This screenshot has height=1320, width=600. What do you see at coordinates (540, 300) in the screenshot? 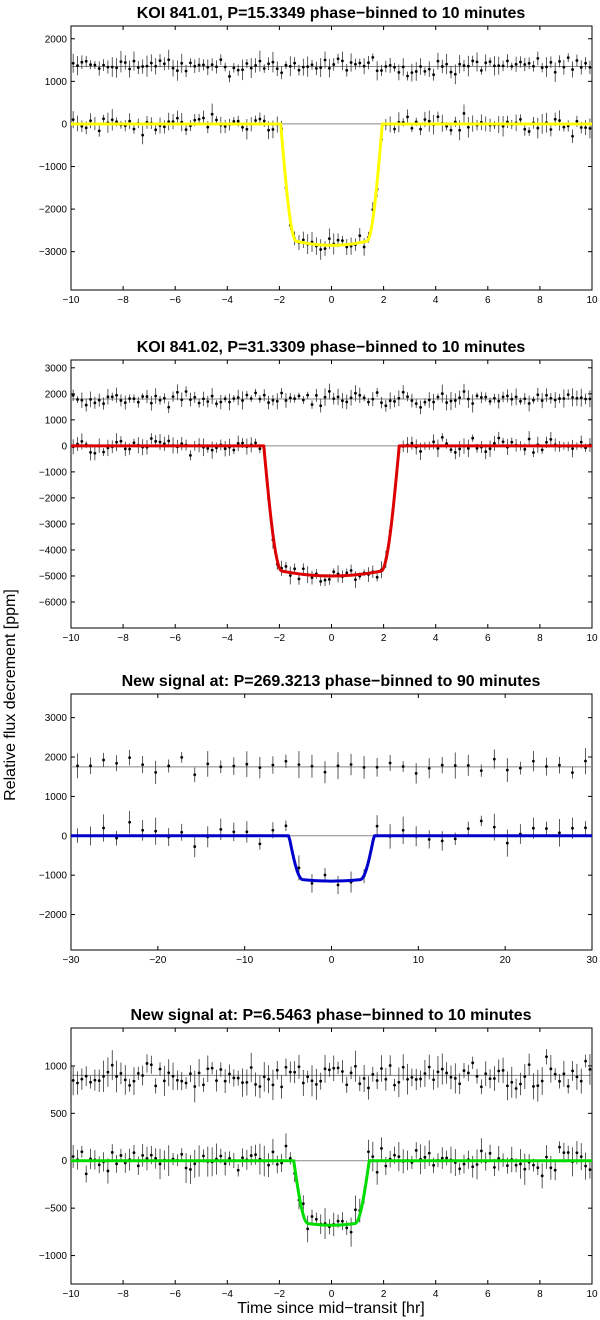
I see `x-tick-label: 8` at bounding box center [540, 300].